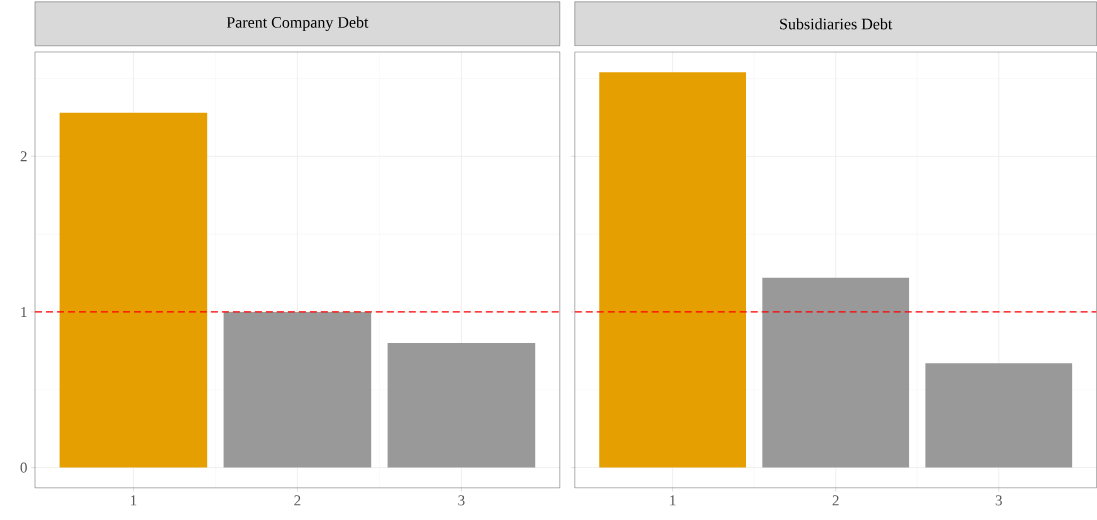 The height and width of the screenshot is (520, 1097). I want to click on chart-title: Subsidiaries Debt, so click(836, 24).